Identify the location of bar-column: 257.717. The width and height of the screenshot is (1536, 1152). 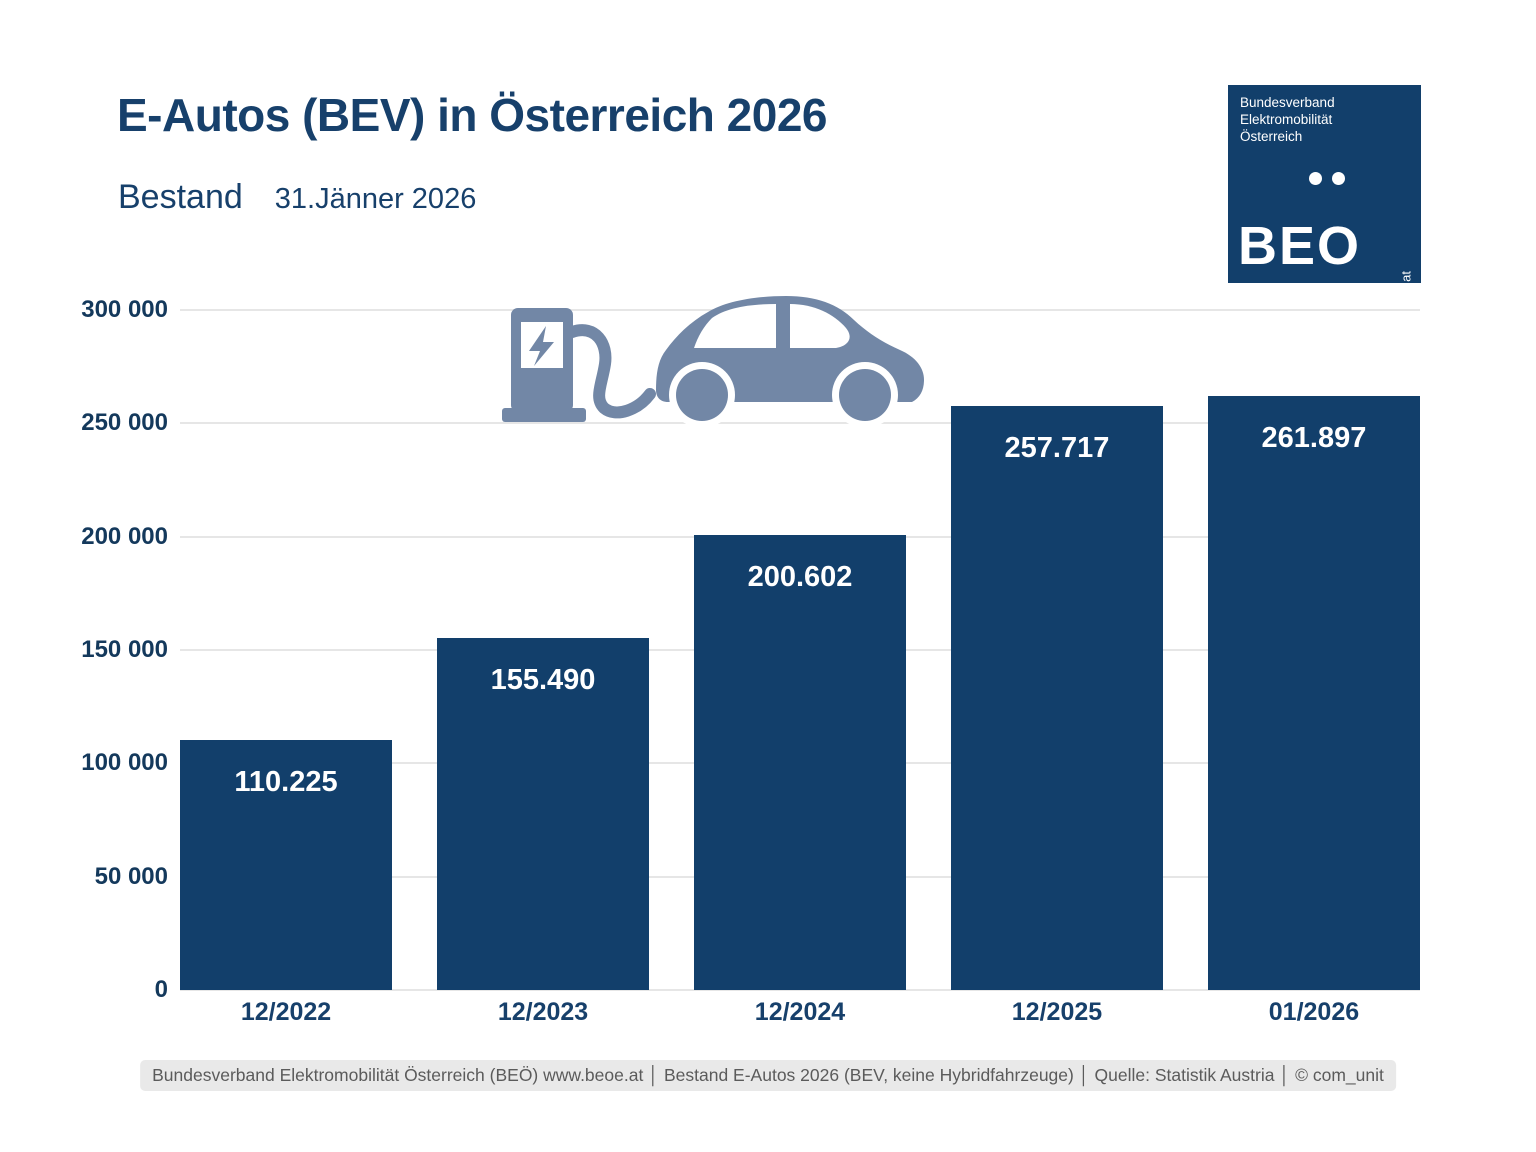
(1056, 650).